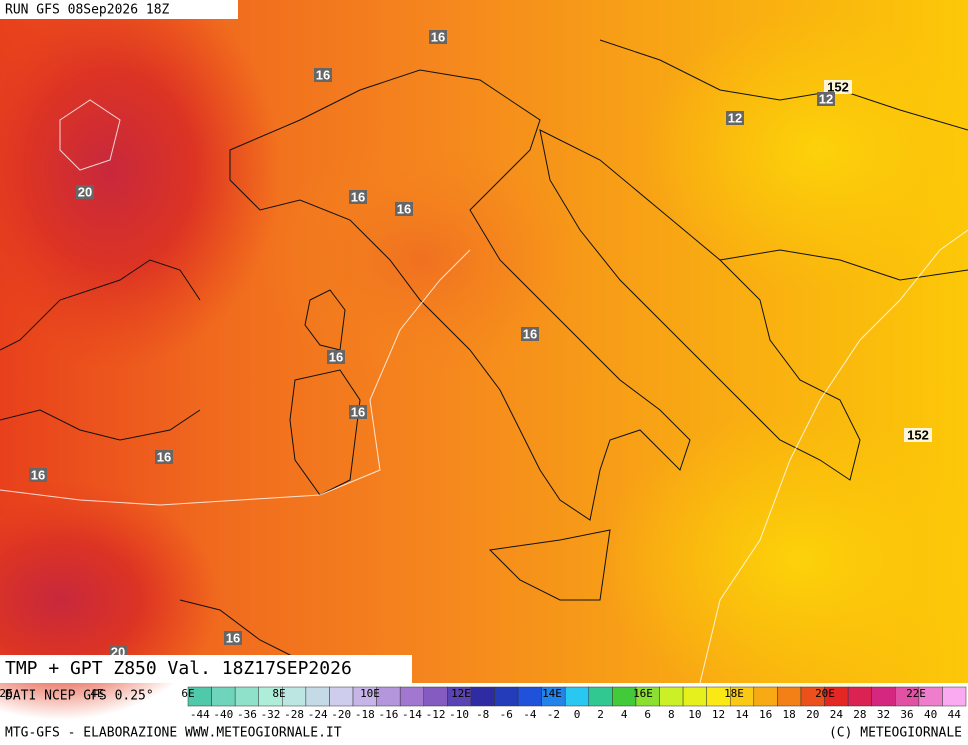 Image resolution: width=968 pixels, height=745 pixels. Describe the element at coordinates (955, 714) in the screenshot. I see `scale-label: 44` at that location.